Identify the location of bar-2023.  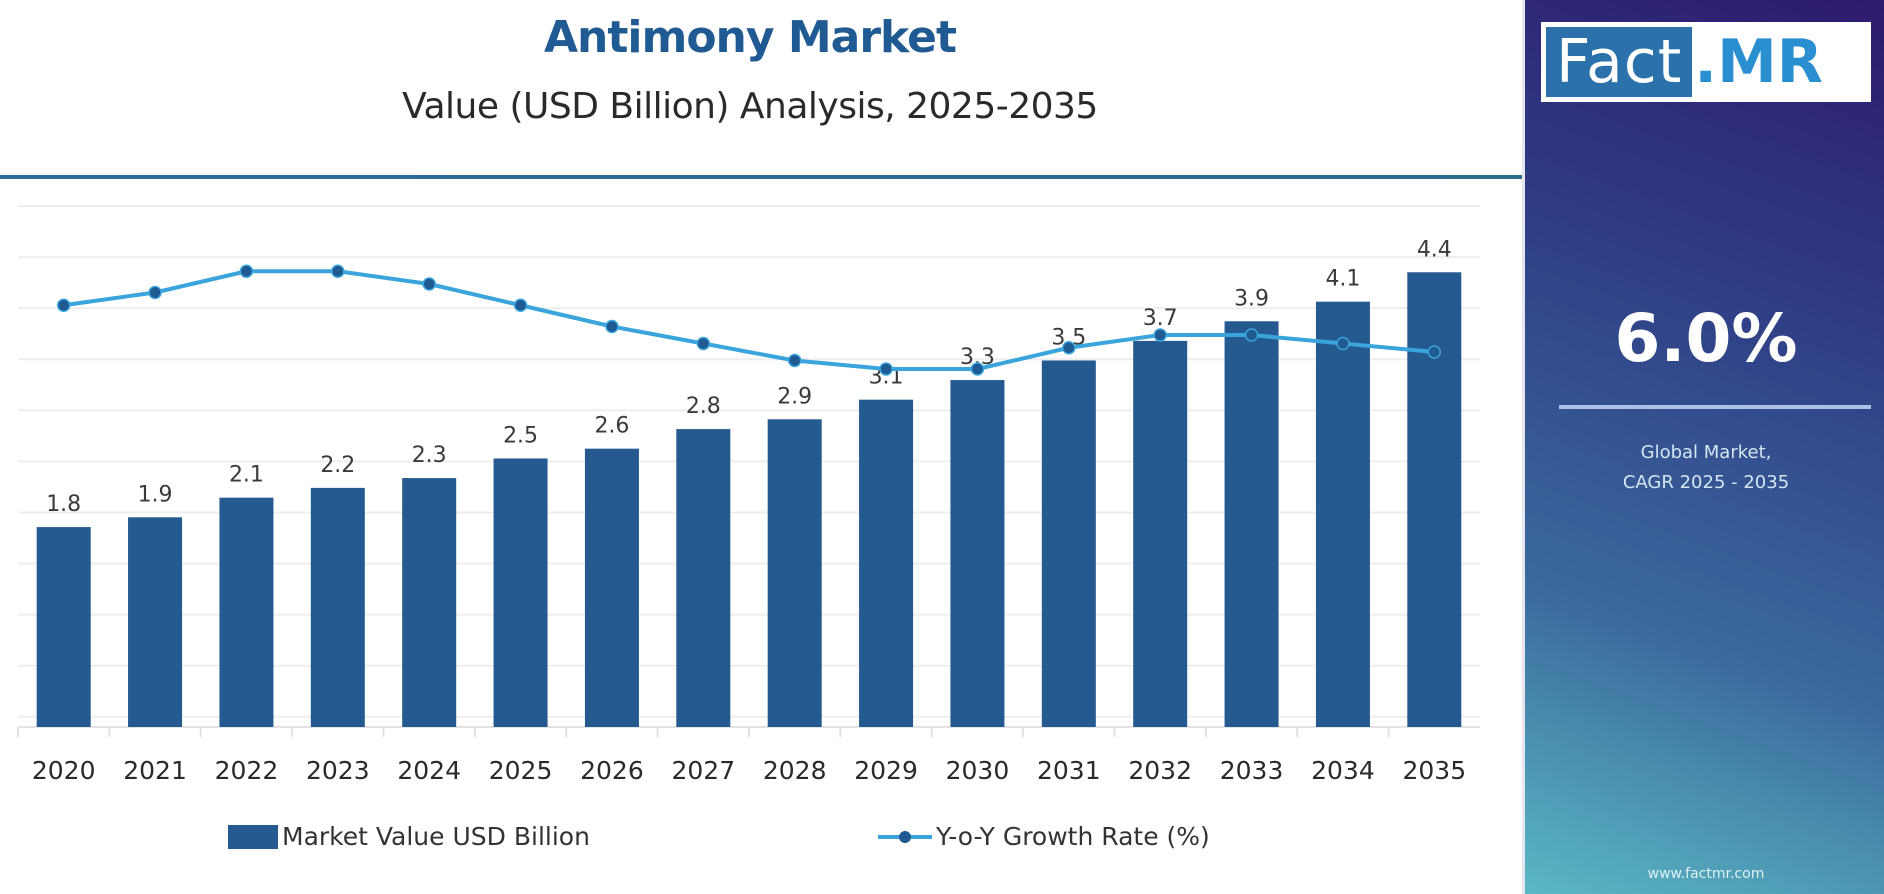
(337, 607).